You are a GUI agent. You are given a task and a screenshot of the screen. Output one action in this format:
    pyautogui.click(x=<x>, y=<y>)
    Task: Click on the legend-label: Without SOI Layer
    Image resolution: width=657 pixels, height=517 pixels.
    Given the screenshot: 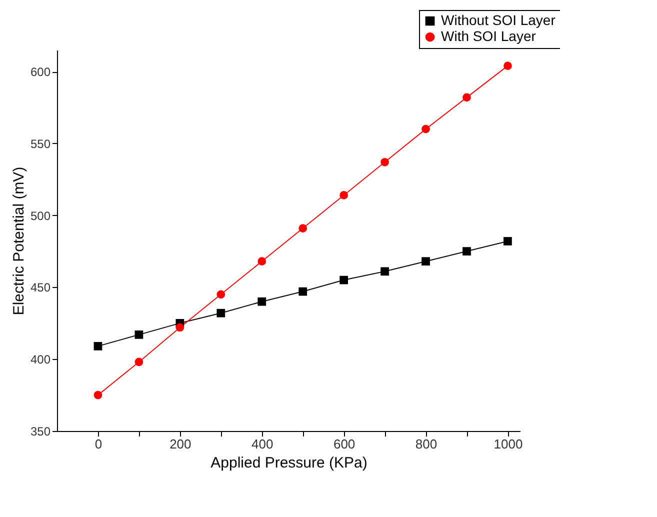 What is the action you would take?
    pyautogui.click(x=498, y=20)
    